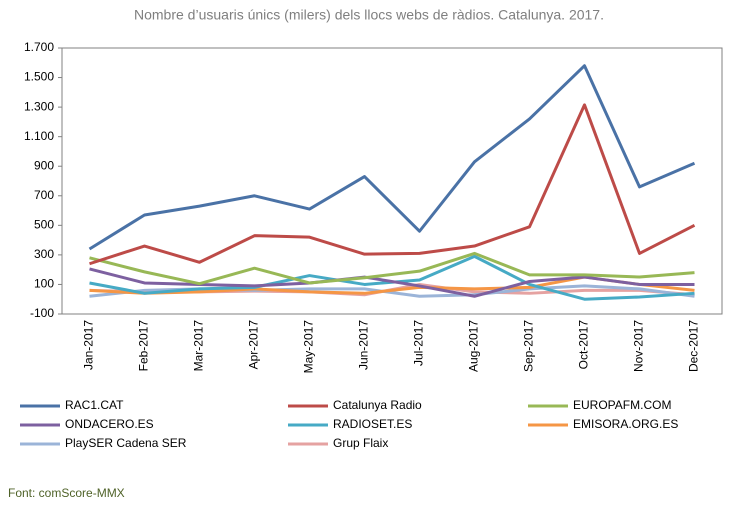 The height and width of the screenshot is (507, 738). I want to click on legend-label: RAC1.CAT, so click(94, 405).